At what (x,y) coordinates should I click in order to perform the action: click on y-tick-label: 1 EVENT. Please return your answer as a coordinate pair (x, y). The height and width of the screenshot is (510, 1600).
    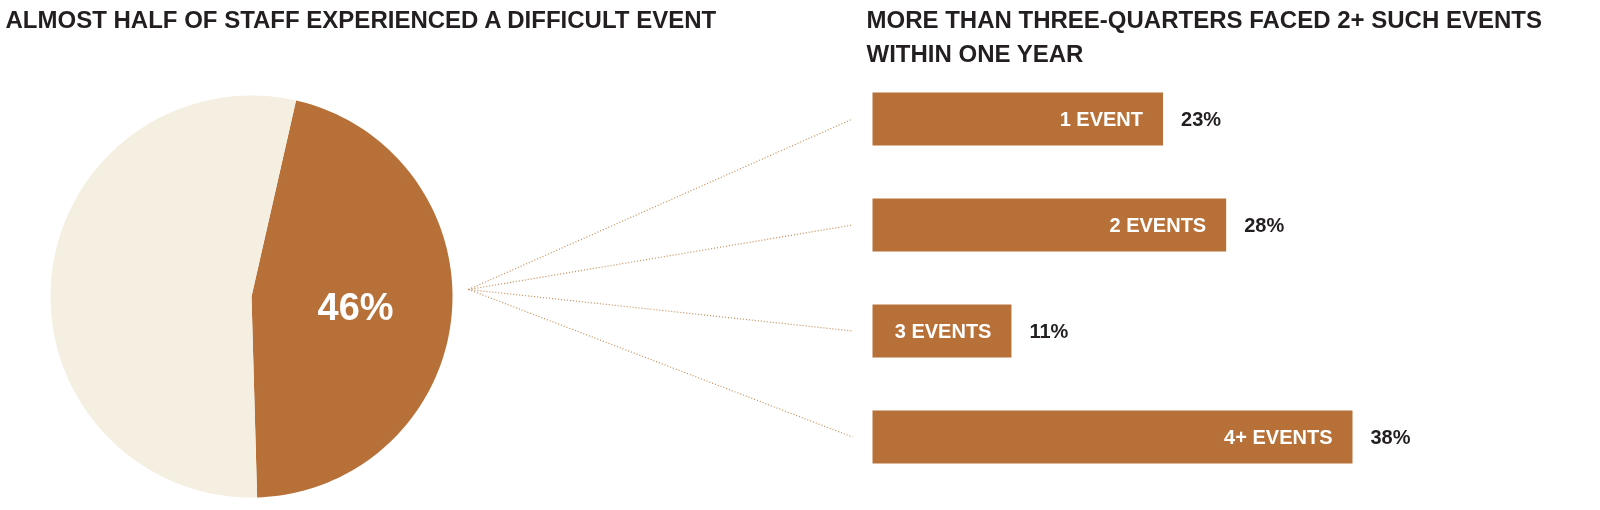
    Looking at the image, I should click on (1101, 119).